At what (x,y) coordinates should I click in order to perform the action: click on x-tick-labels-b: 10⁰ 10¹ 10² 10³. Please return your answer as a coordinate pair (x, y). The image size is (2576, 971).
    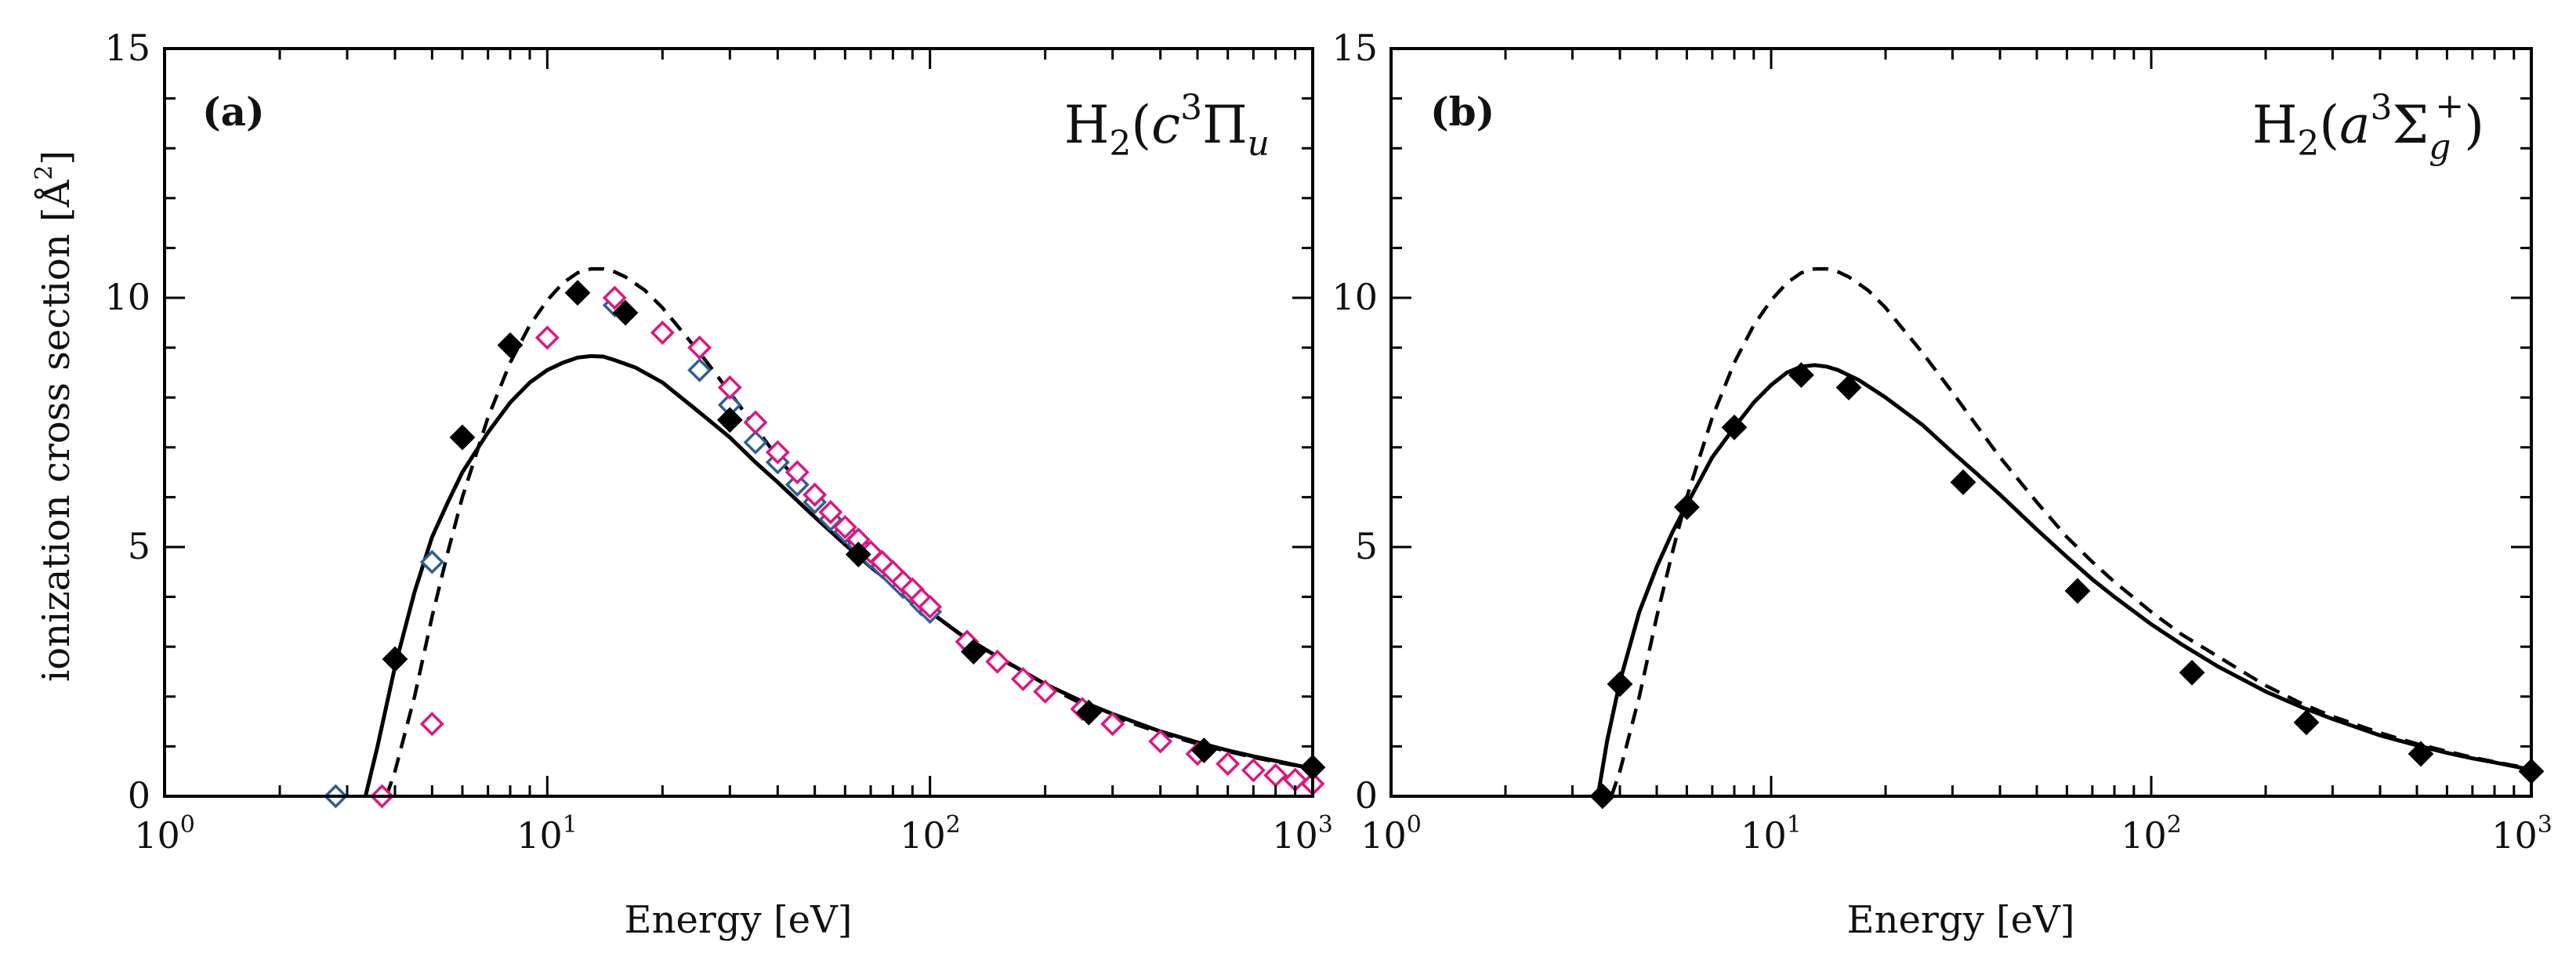
    Looking at the image, I should click on (1956, 834).